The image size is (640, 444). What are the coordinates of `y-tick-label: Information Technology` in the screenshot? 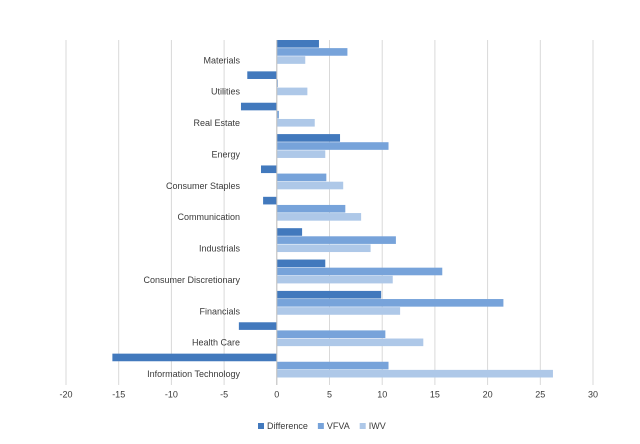 It's located at (193, 374).